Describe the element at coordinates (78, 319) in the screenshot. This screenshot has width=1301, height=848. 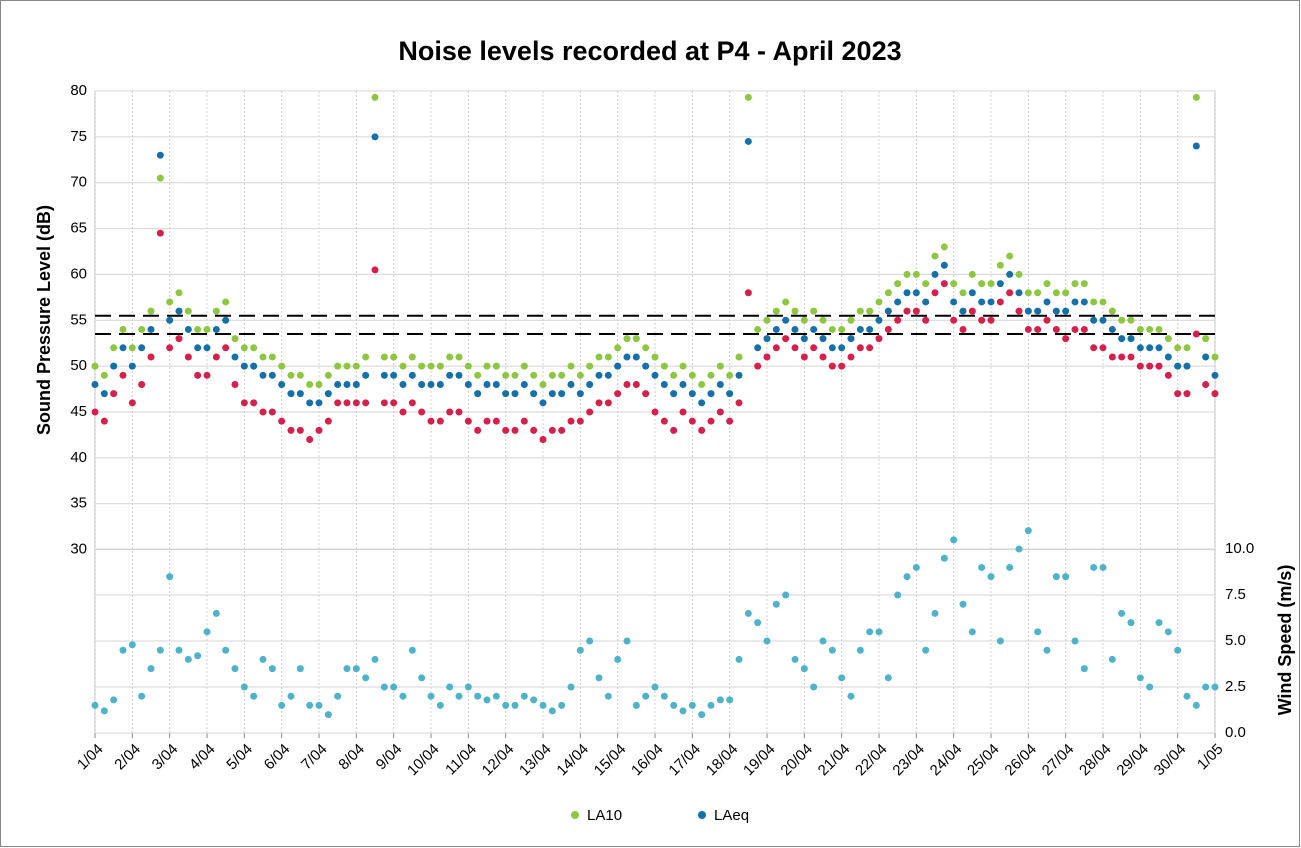
I see `y-tick-label: 55` at that location.